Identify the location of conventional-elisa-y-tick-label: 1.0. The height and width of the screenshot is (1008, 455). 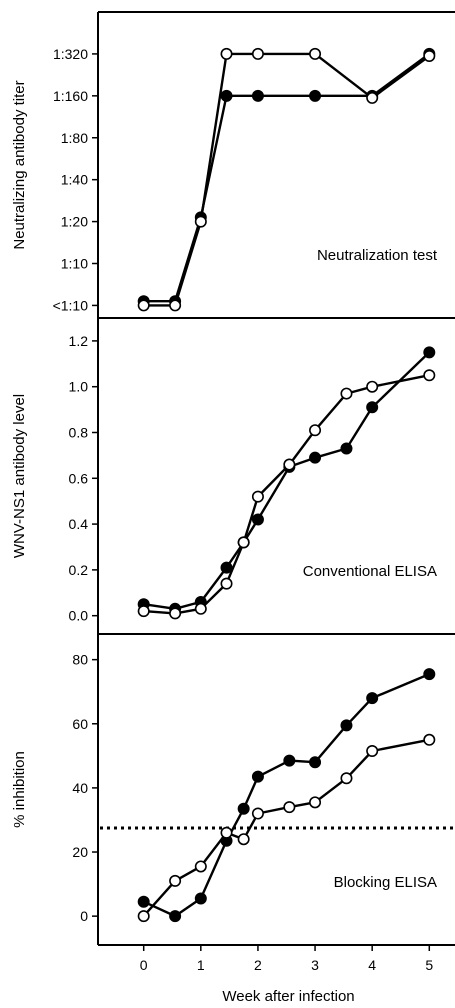
(79, 387).